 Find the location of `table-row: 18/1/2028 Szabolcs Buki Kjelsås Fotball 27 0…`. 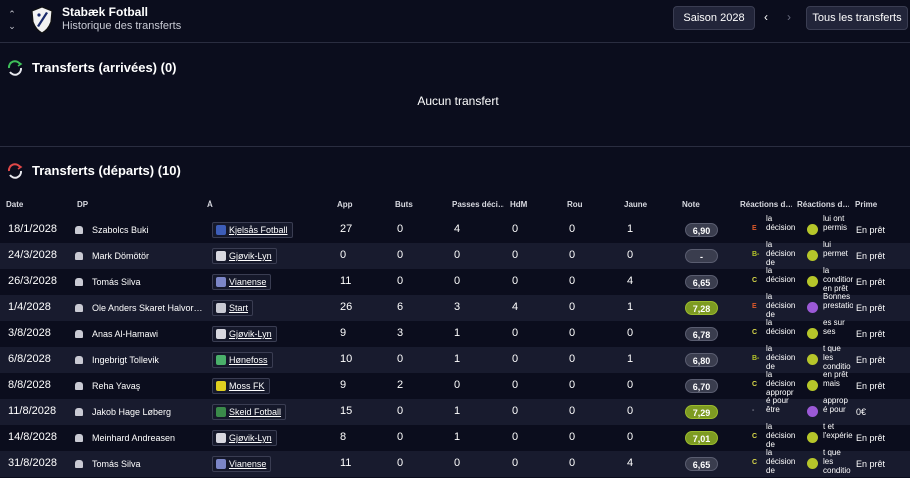

table-row: 18/1/2028 Szabolcs Buki Kjelsås Fotball 27 0… is located at coordinates (455, 228).